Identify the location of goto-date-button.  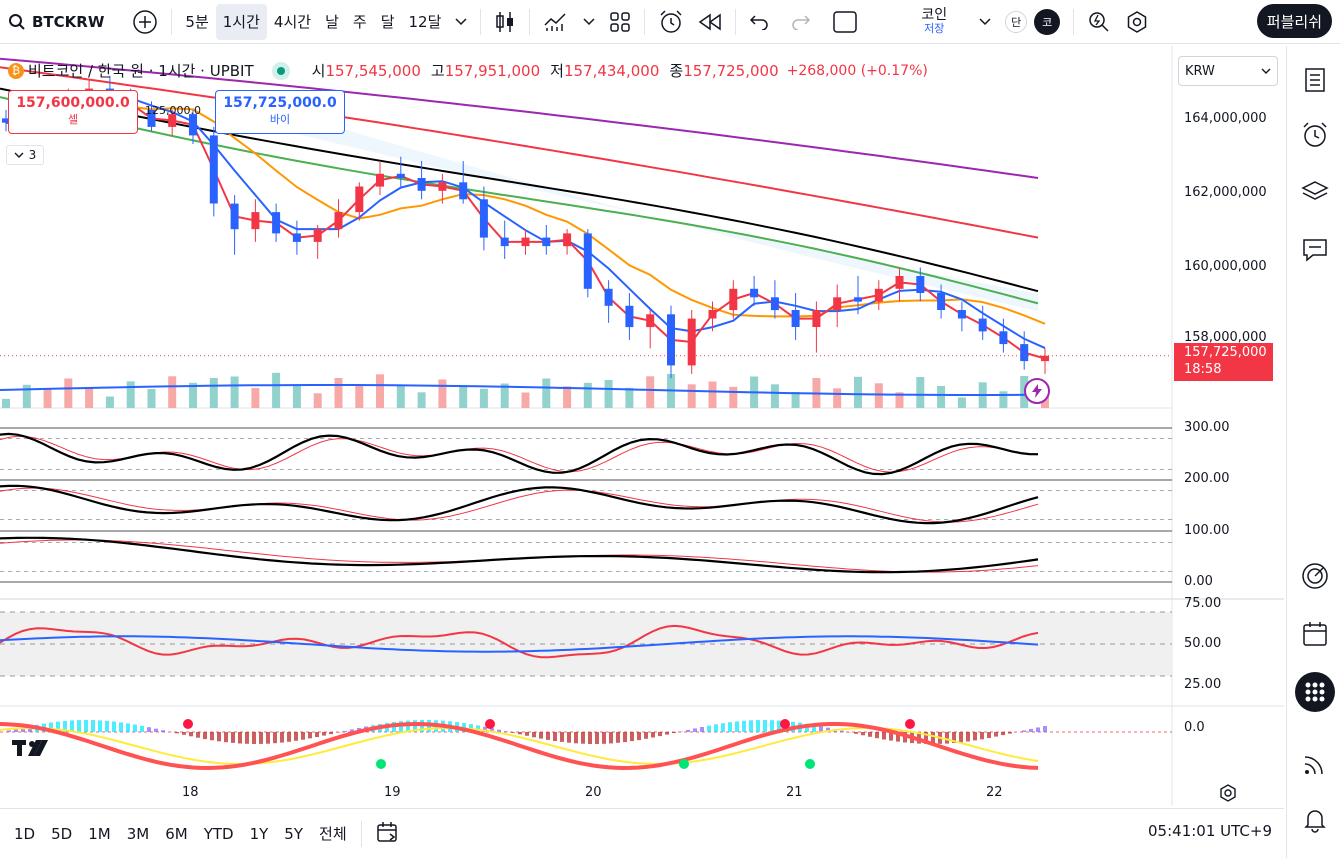
(388, 834).